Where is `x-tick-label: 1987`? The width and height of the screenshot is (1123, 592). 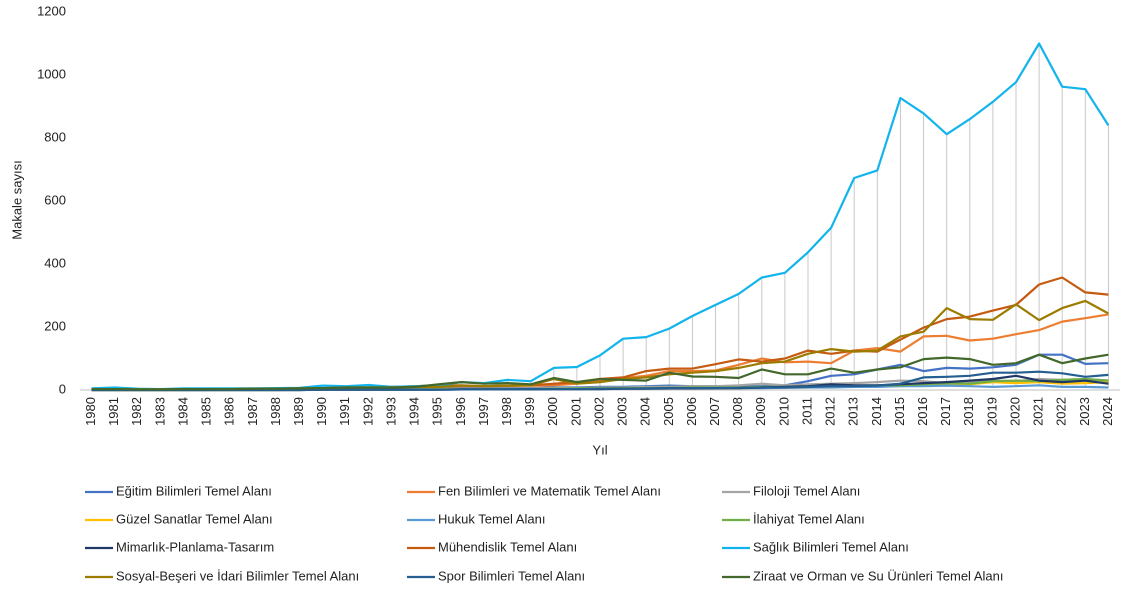
x-tick-label: 1987 is located at coordinates (252, 411).